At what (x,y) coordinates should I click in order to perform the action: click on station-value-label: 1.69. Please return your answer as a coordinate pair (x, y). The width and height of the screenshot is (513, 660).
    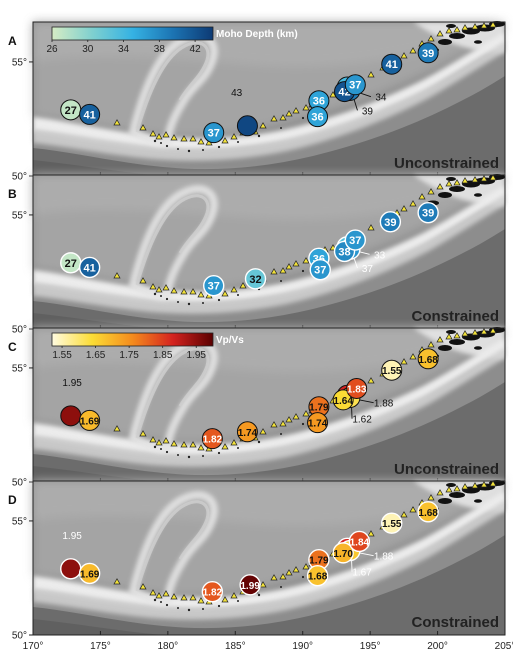
    Looking at the image, I should click on (90, 574).